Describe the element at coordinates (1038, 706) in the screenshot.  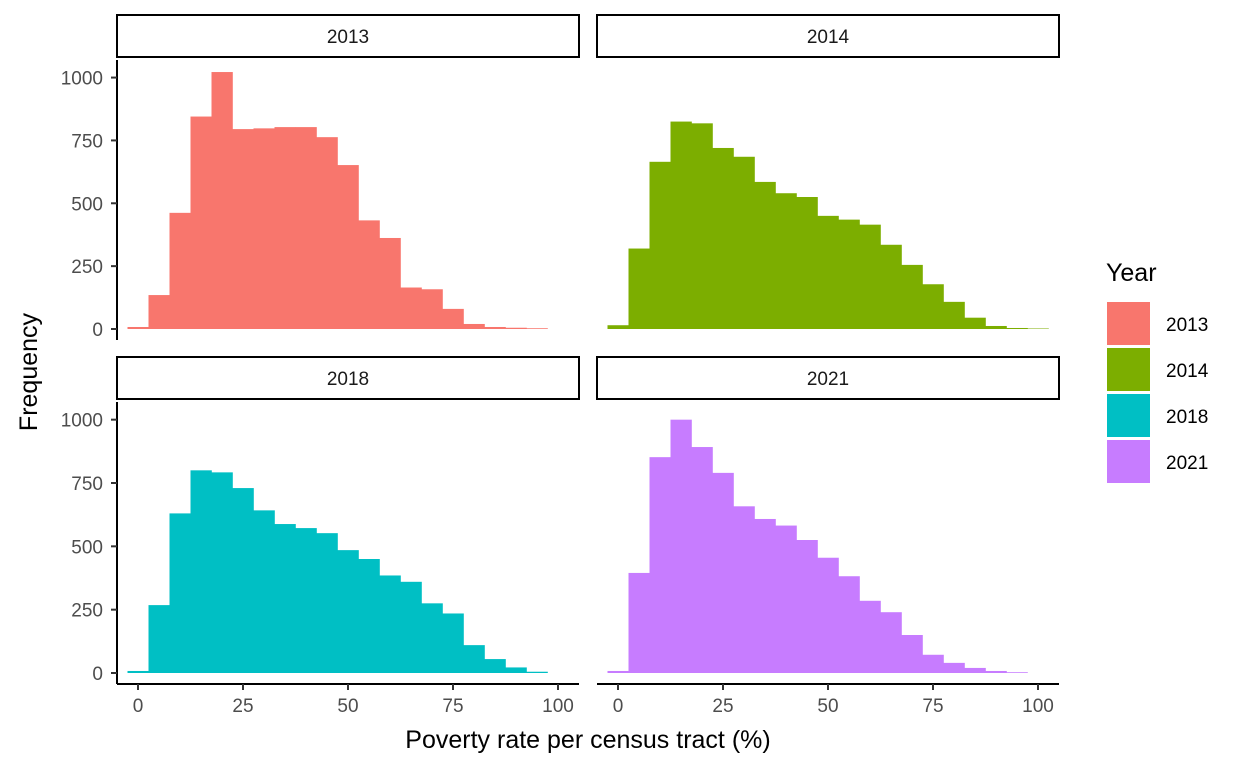
I see `x-tick-label: 100` at that location.